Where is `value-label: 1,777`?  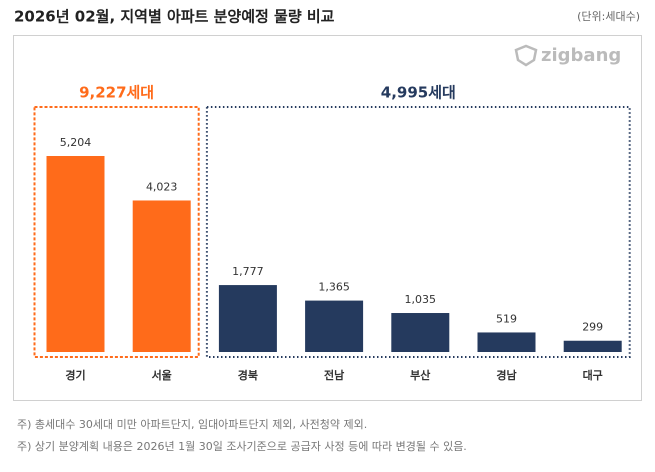
value-label: 1,777 is located at coordinates (248, 271).